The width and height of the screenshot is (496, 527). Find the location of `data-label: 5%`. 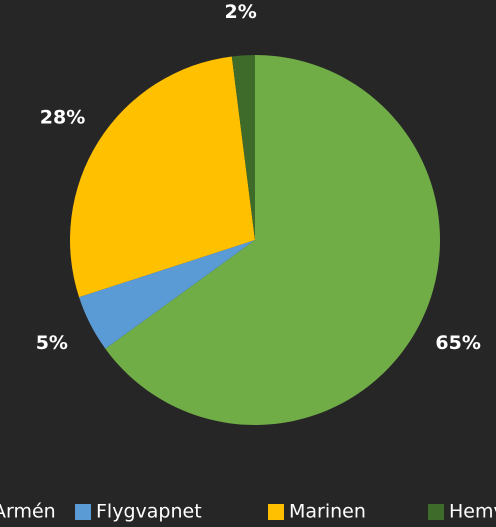

data-label: 5% is located at coordinates (52, 343).